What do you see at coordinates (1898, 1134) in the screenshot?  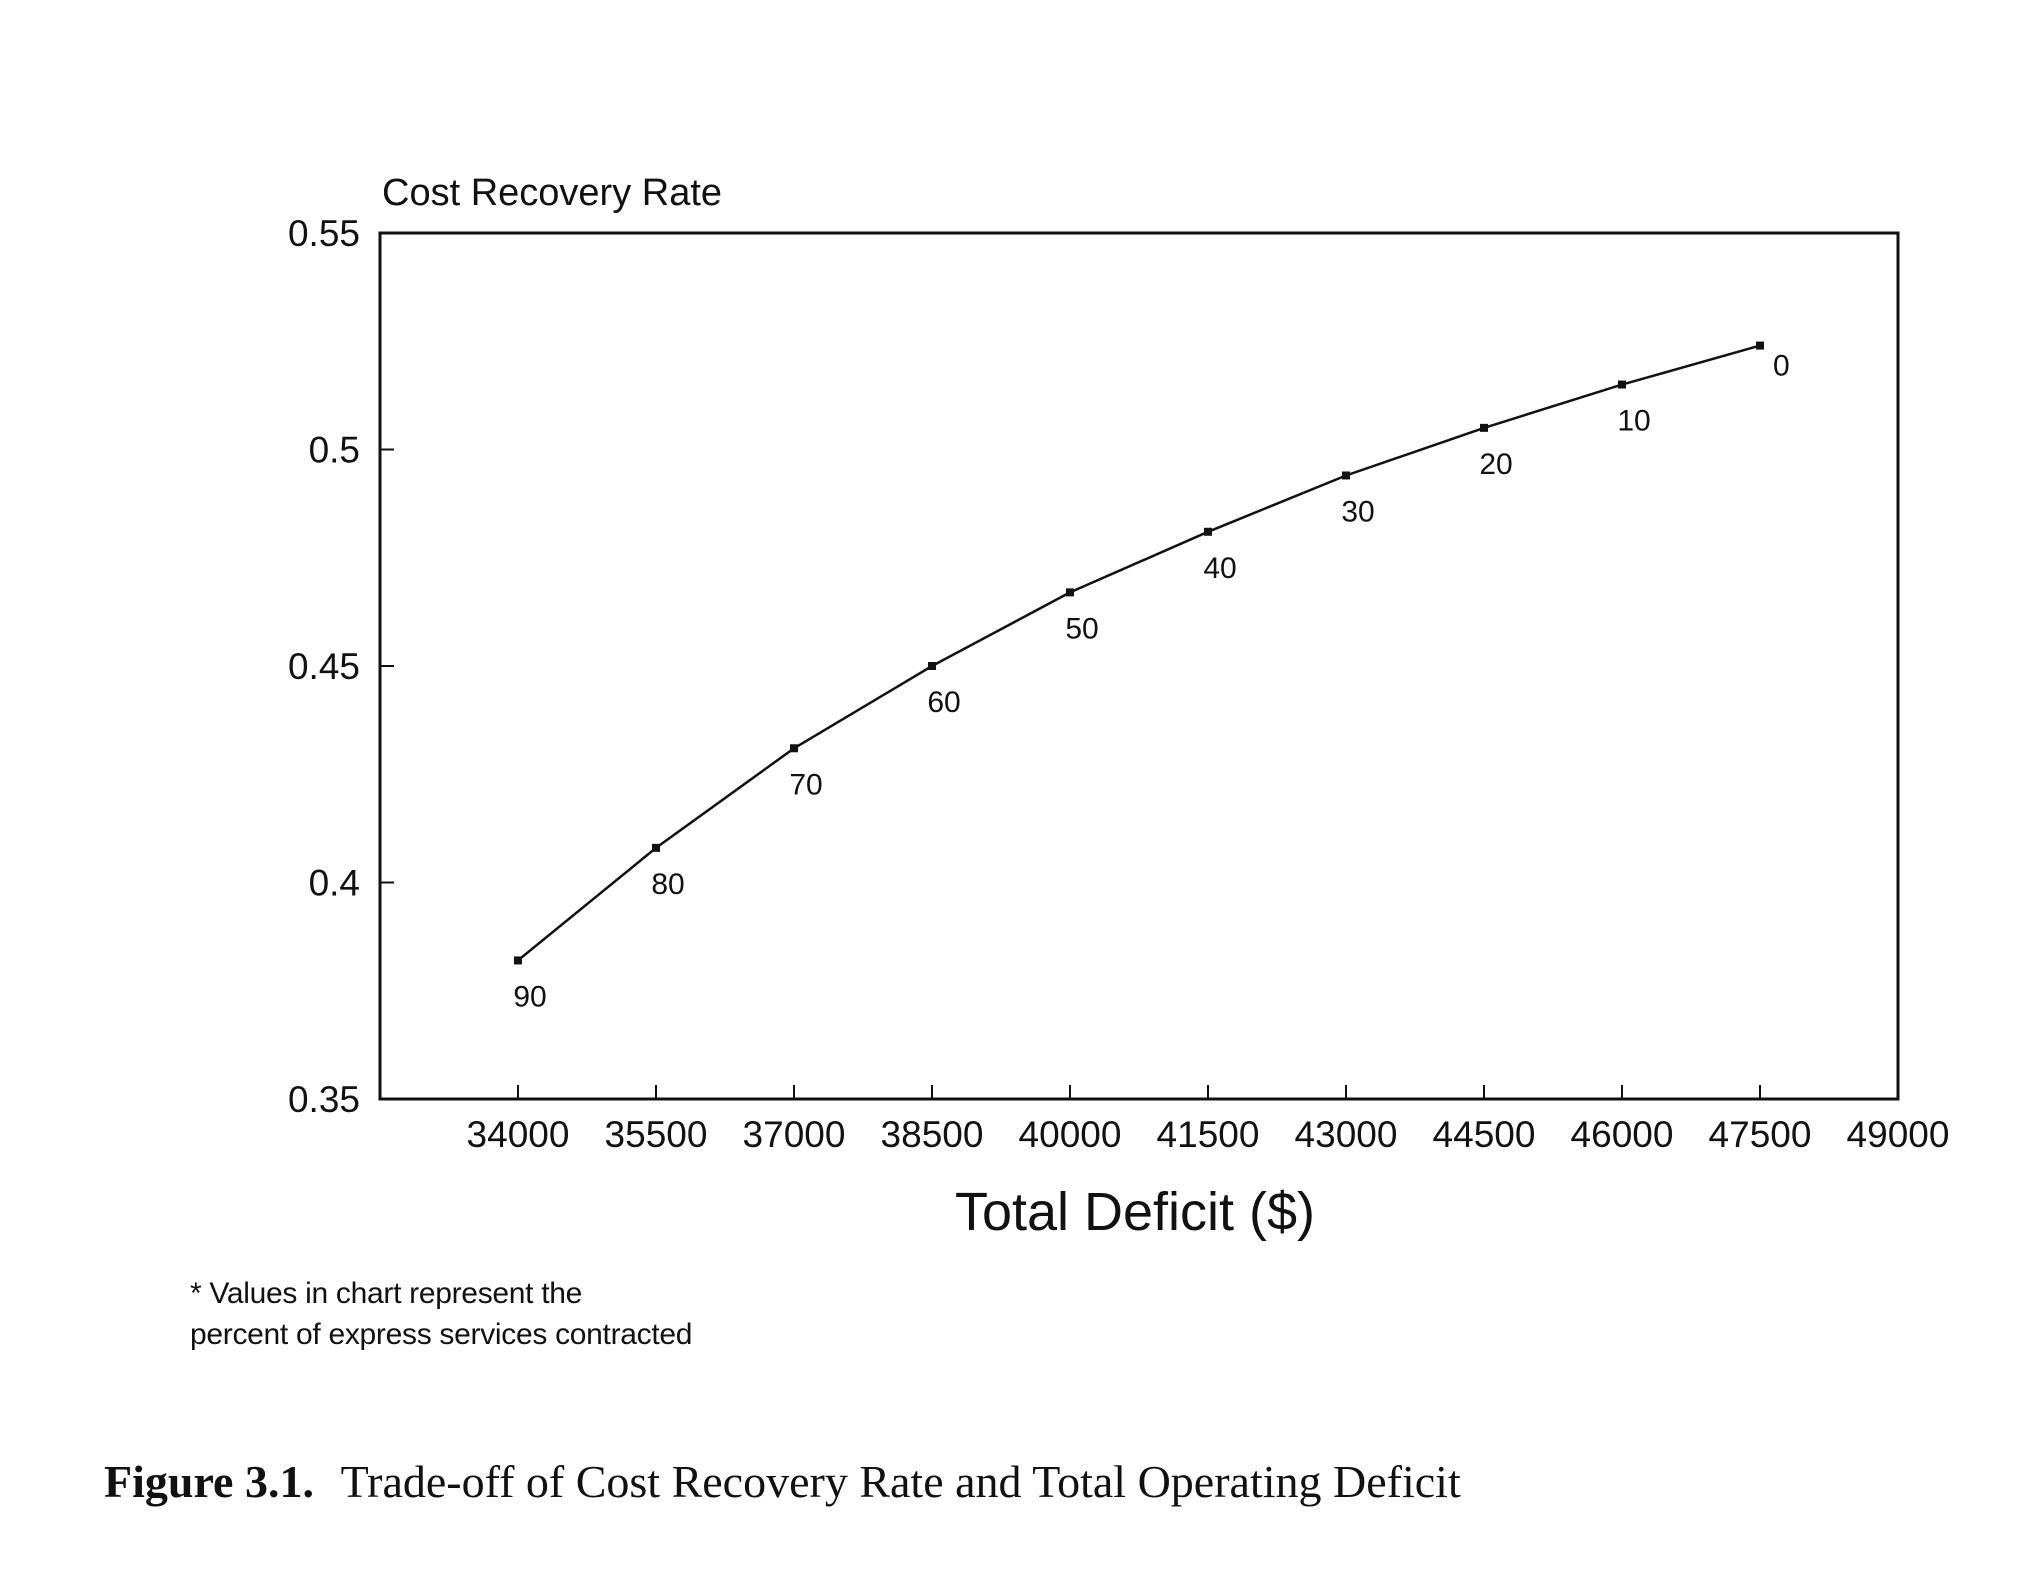 I see `x-tick-label: 49000` at bounding box center [1898, 1134].